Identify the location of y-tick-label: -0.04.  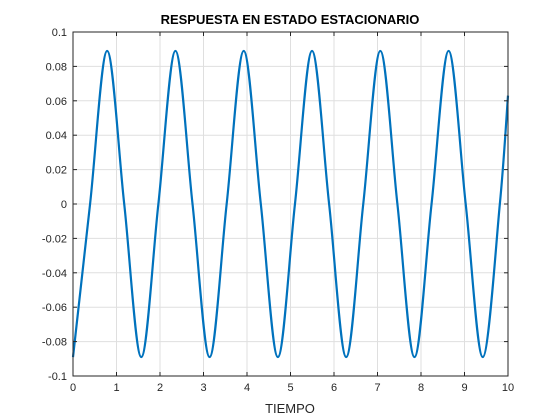
(54, 274).